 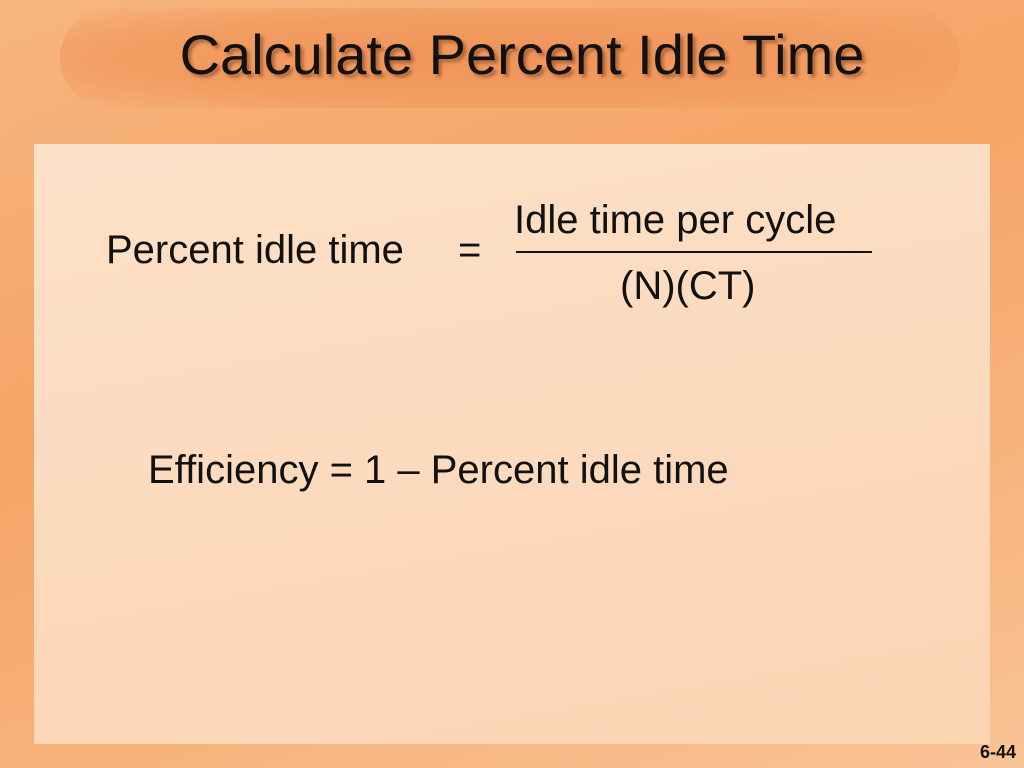 What do you see at coordinates (694, 252) in the screenshot?
I see `fraction-bar` at bounding box center [694, 252].